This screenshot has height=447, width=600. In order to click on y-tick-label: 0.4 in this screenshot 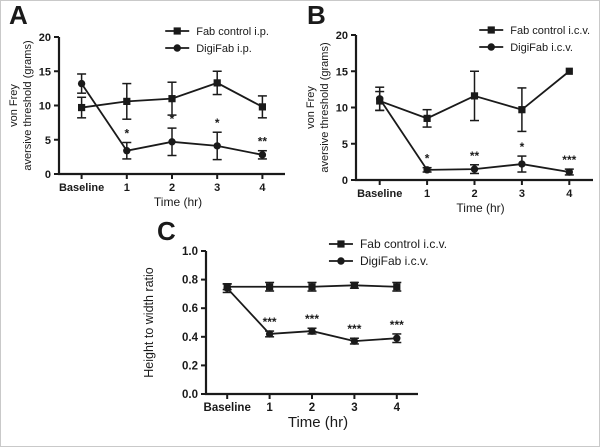, I will do `click(190, 338)`.